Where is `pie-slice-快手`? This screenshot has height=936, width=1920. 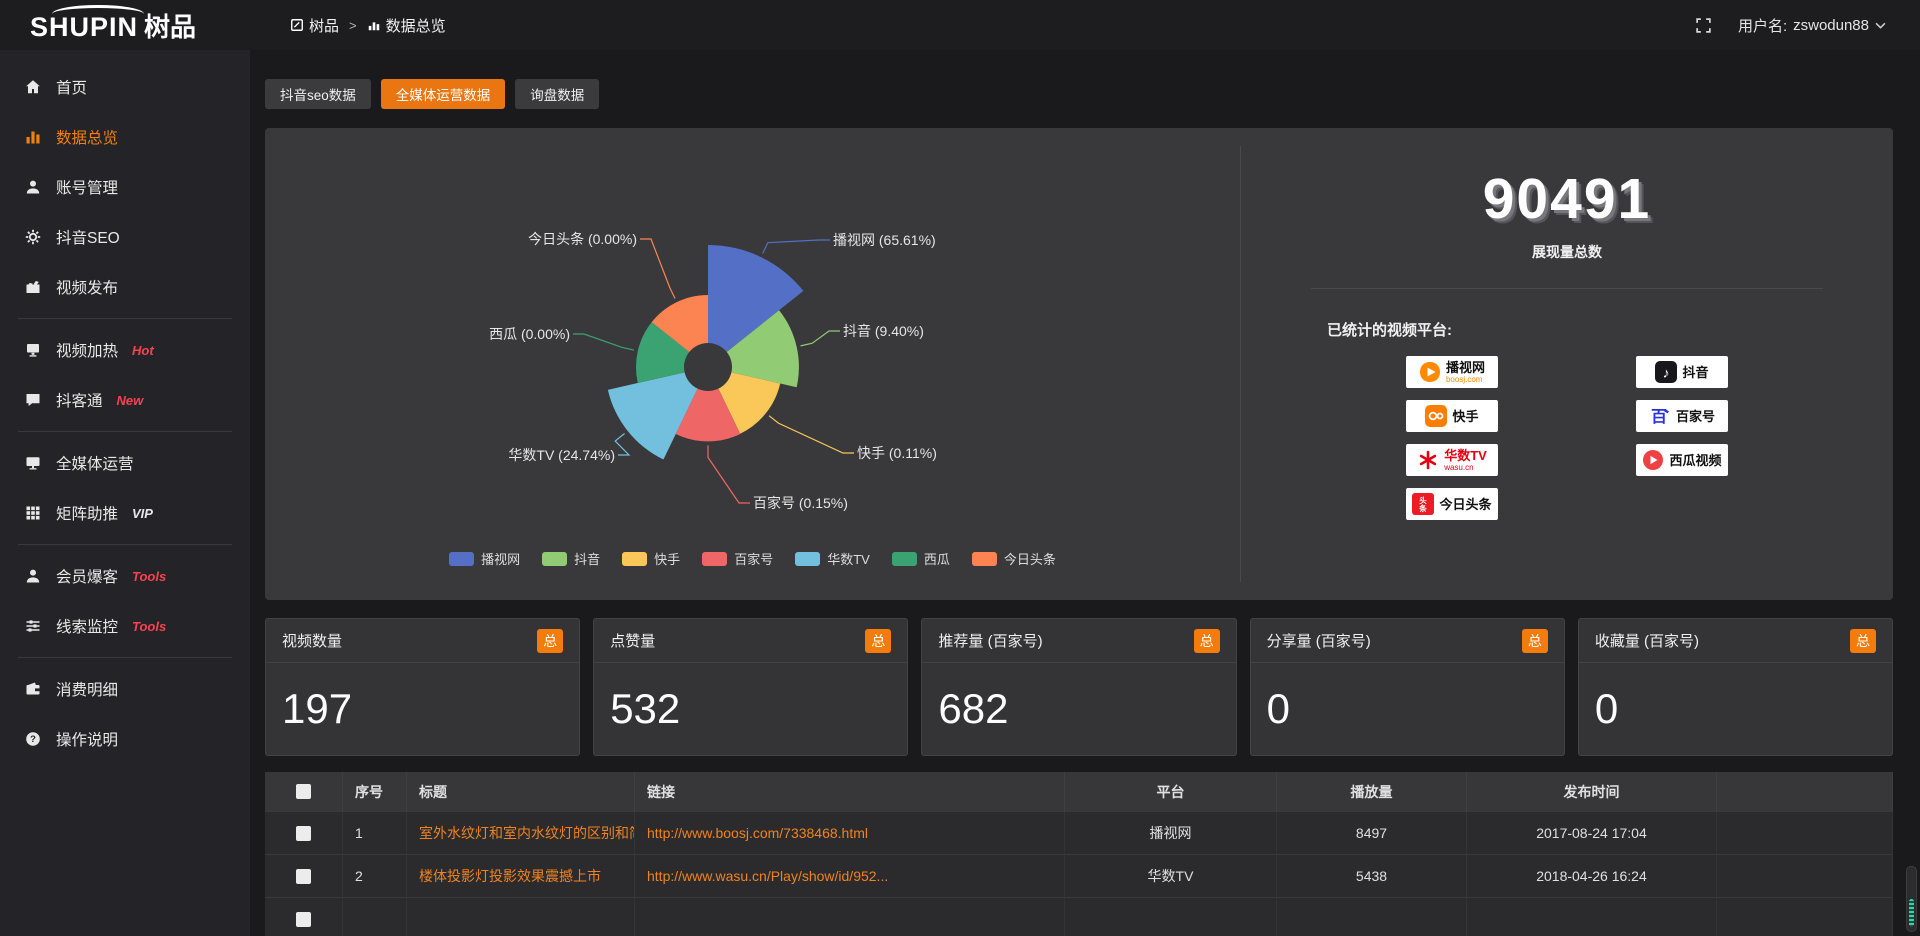 pie-slice-快手 is located at coordinates (749, 403).